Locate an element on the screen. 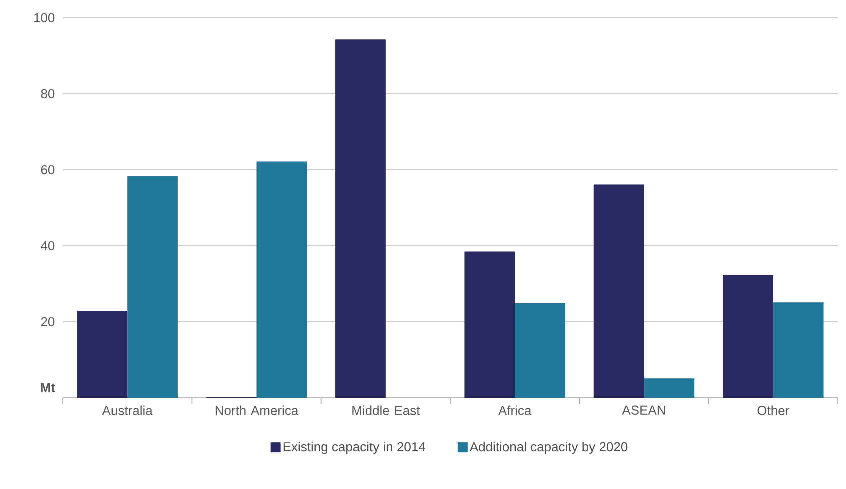 This screenshot has width=846, height=489. x-tick-label: North America is located at coordinates (257, 411).